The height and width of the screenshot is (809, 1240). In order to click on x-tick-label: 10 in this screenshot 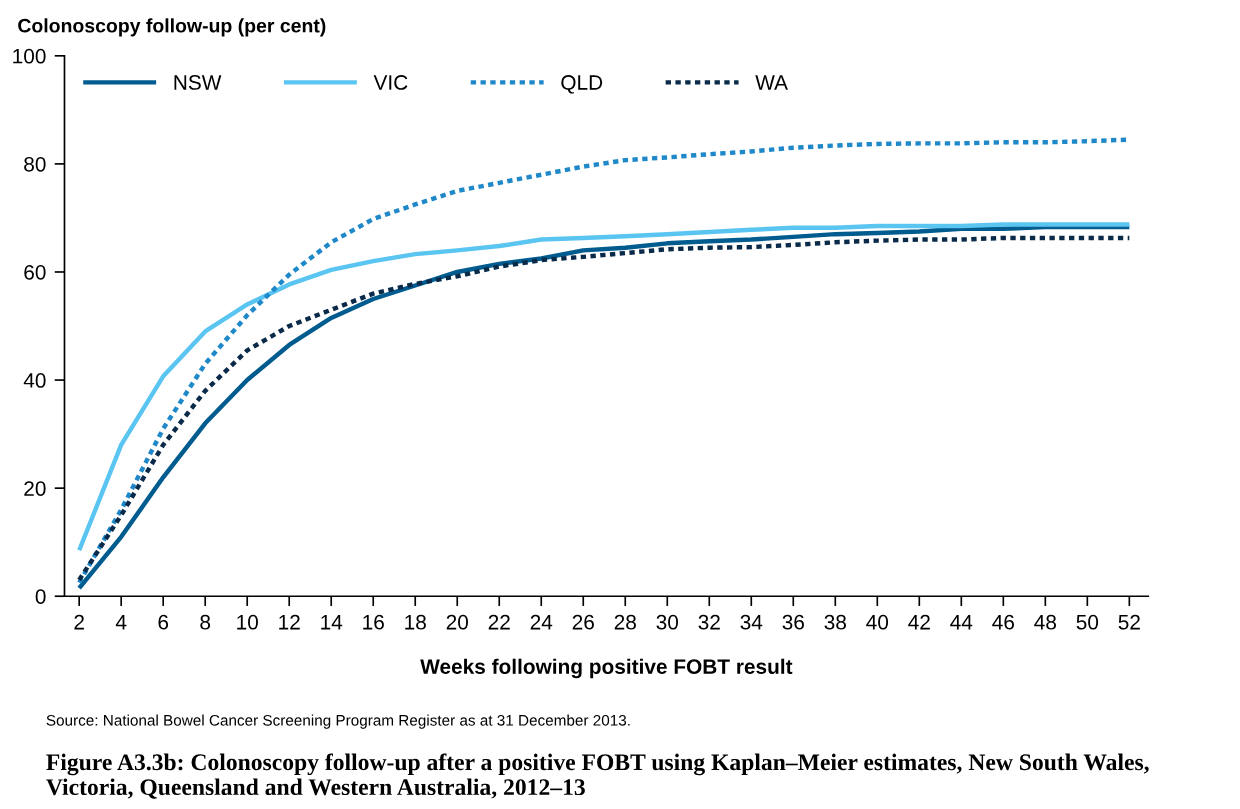, I will do `click(247, 622)`.